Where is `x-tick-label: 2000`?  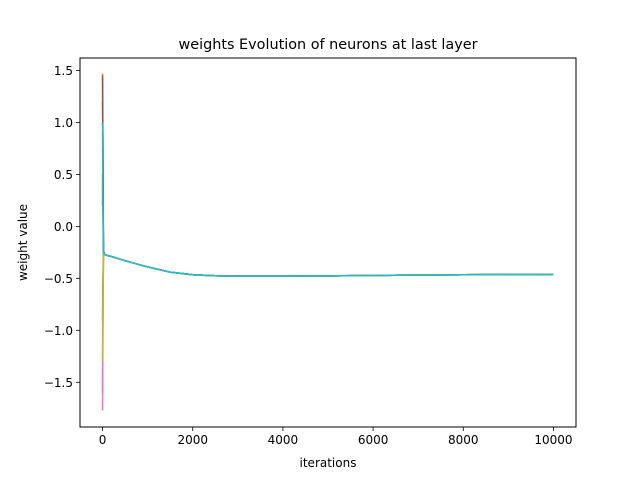
x-tick-label: 2000 is located at coordinates (192, 440).